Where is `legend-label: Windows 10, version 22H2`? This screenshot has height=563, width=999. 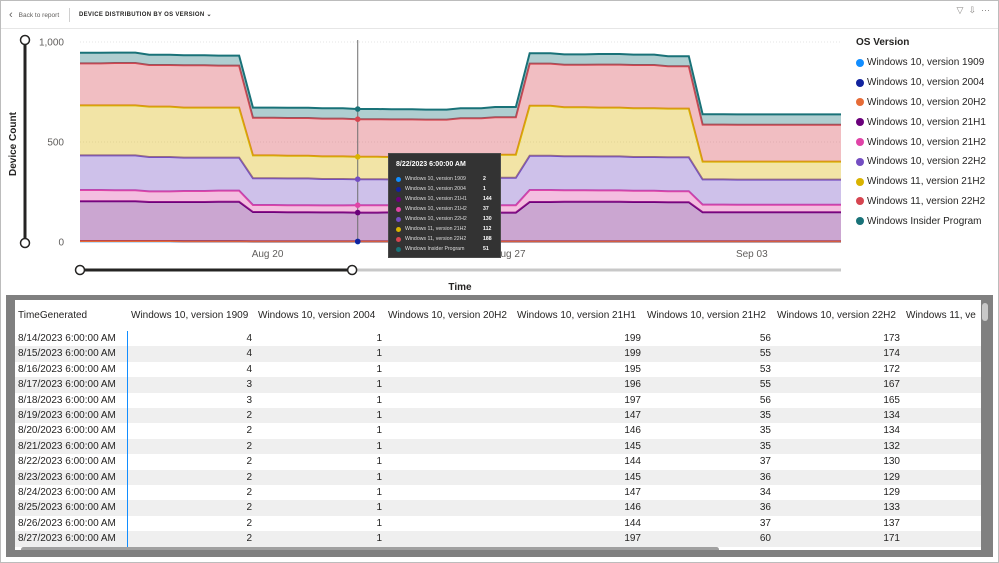 legend-label: Windows 10, version 22H2 is located at coordinates (926, 162).